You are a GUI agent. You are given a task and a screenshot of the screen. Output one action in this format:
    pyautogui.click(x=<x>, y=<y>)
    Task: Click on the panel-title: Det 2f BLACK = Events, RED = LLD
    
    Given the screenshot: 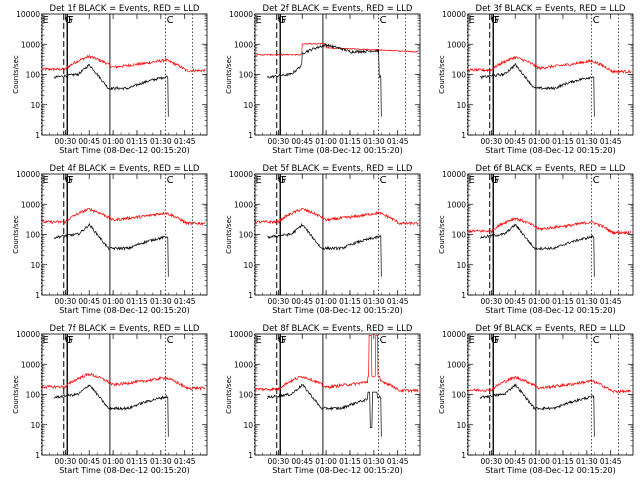 What is the action you would take?
    pyautogui.click(x=338, y=9)
    